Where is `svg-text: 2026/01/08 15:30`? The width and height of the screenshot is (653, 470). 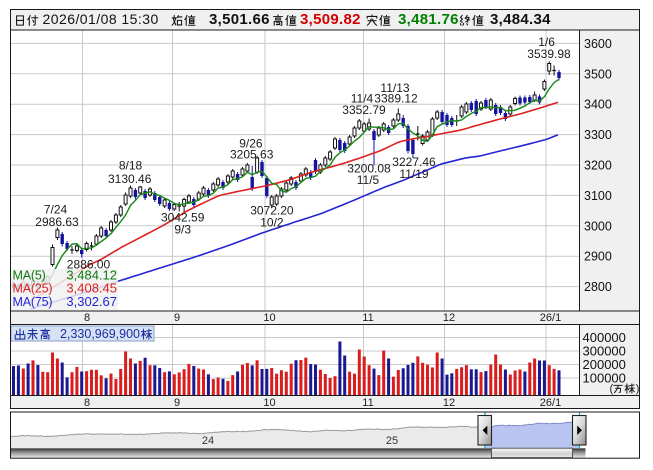 svg-text: 2026/01/08 15:30 is located at coordinates (101, 19).